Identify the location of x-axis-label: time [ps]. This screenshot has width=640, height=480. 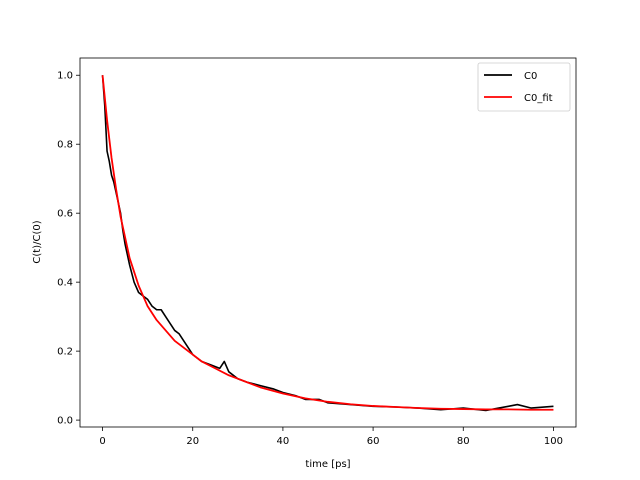
(327, 464).